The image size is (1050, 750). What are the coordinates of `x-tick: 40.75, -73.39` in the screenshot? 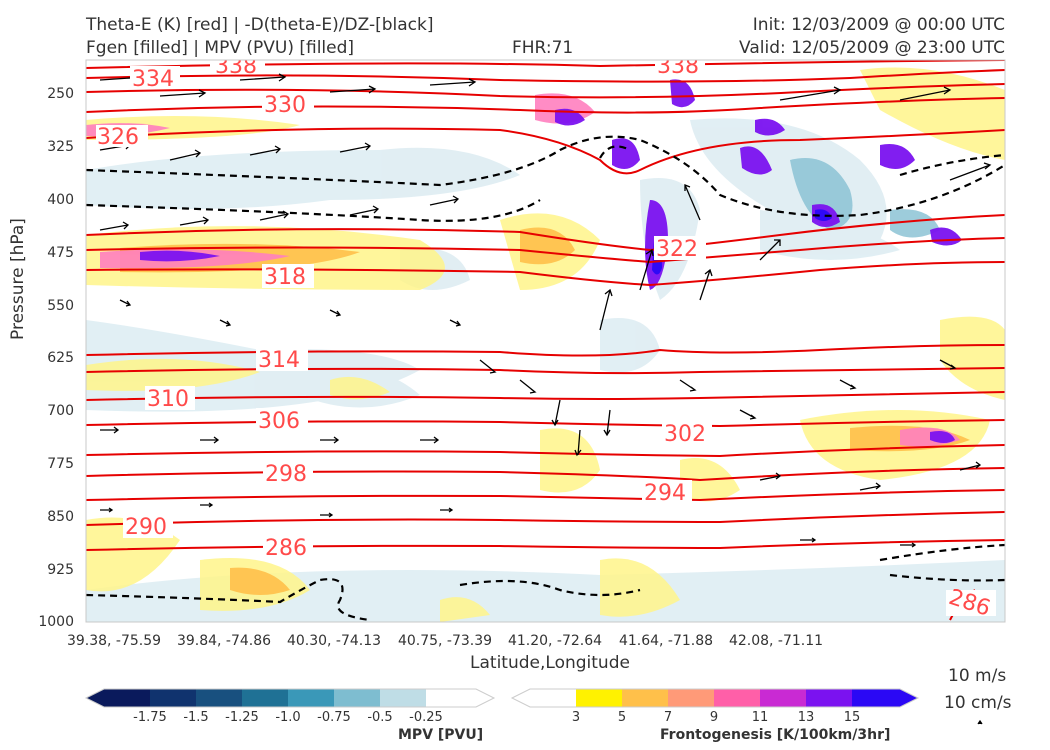 It's located at (445, 641).